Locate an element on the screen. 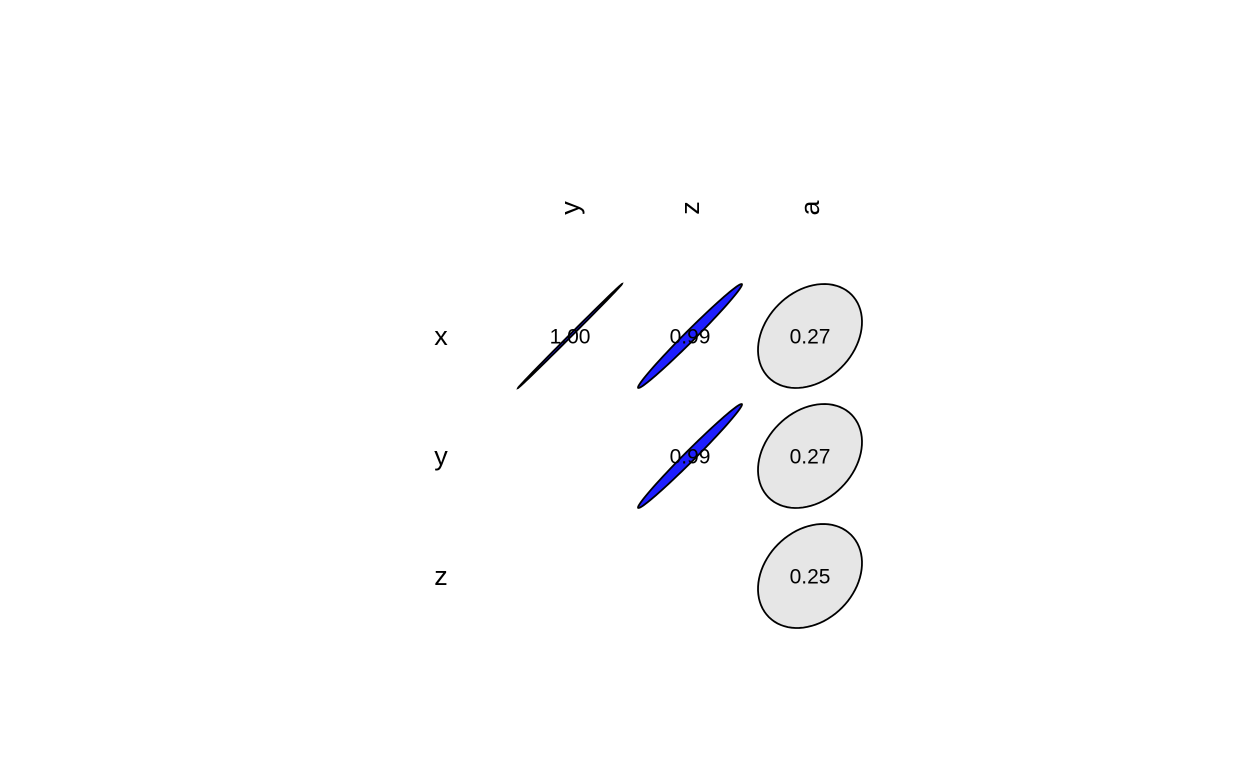 The width and height of the screenshot is (1248, 768). value-label-x-y: 1.00 is located at coordinates (570, 337).